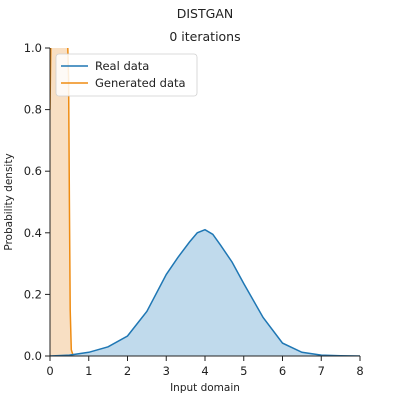 This screenshot has height=400, width=400. Describe the element at coordinates (204, 36) in the screenshot. I see `chart-subtitle: 0 iterations` at that location.